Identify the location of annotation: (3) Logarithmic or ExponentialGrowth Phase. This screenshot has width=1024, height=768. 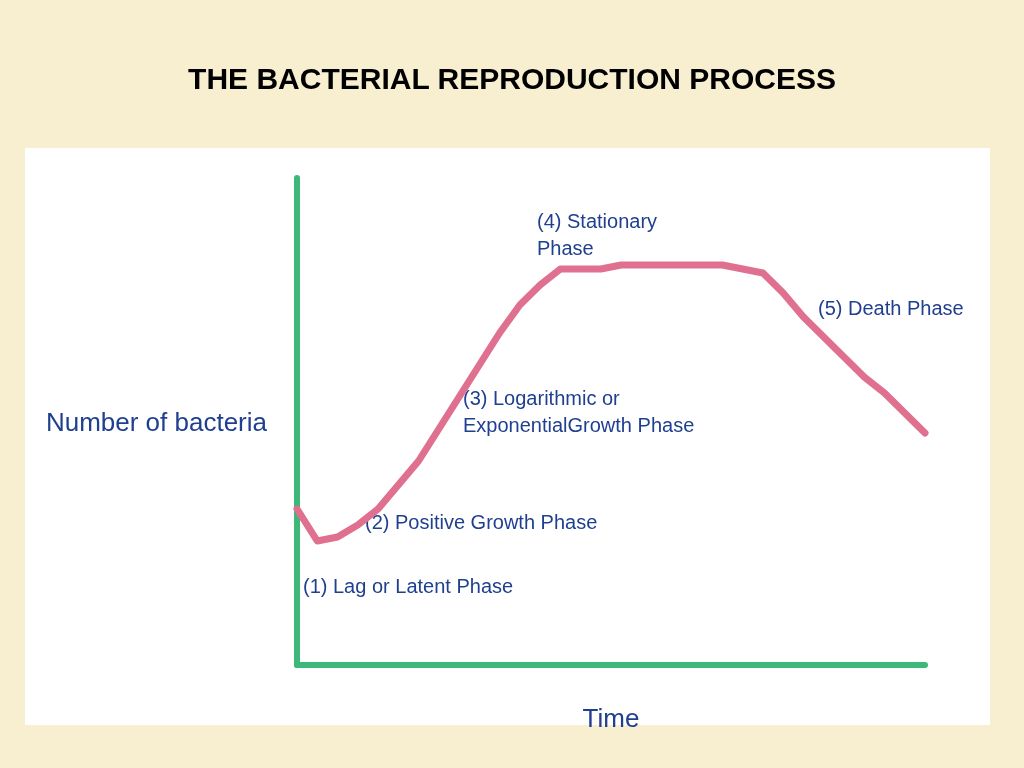
(579, 411).